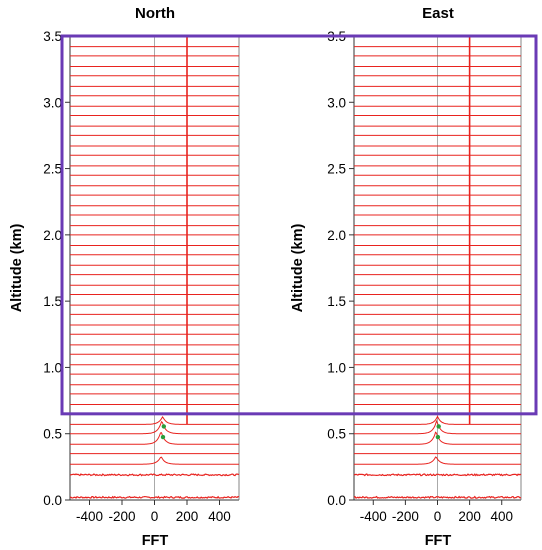 The width and height of the screenshot is (542, 550). Describe the element at coordinates (52, 301) in the screenshot. I see `north-y-tick-label: 1.5` at that location.